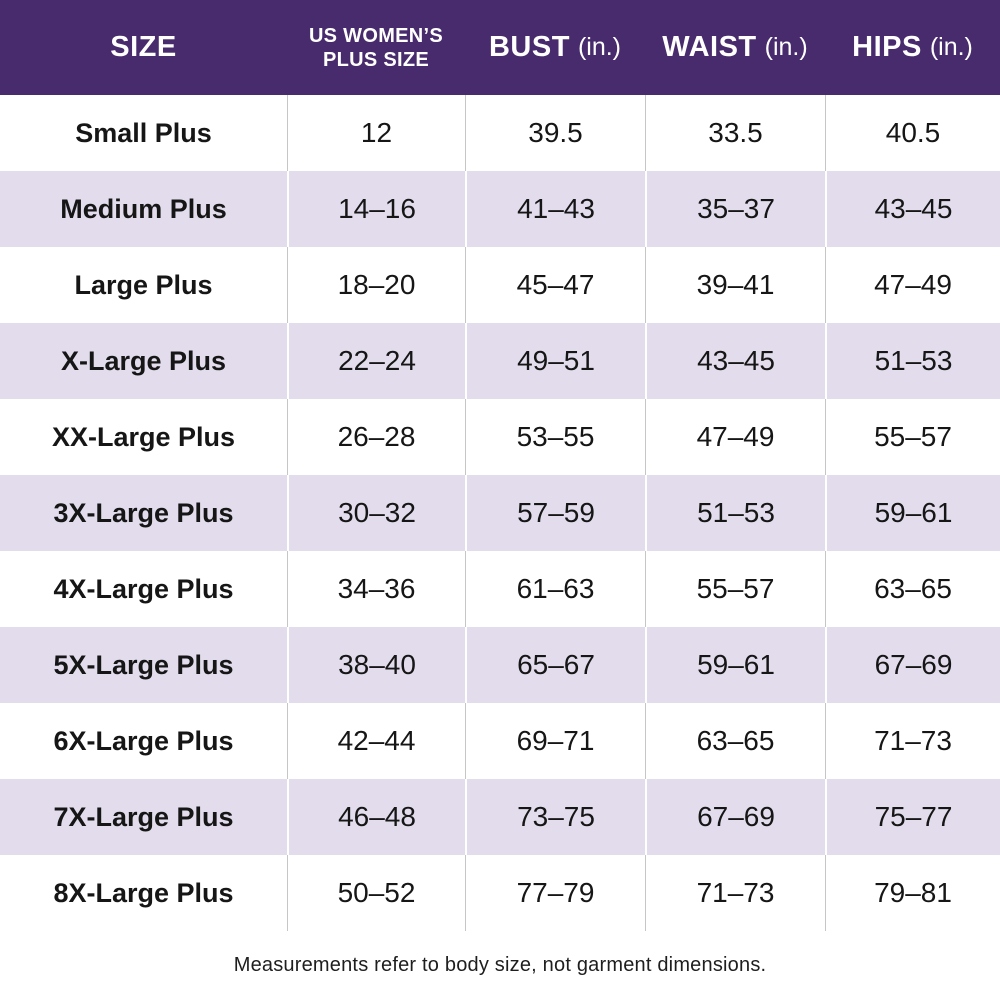  I want to click on cell-us-plus-size: 38–40, so click(376, 665).